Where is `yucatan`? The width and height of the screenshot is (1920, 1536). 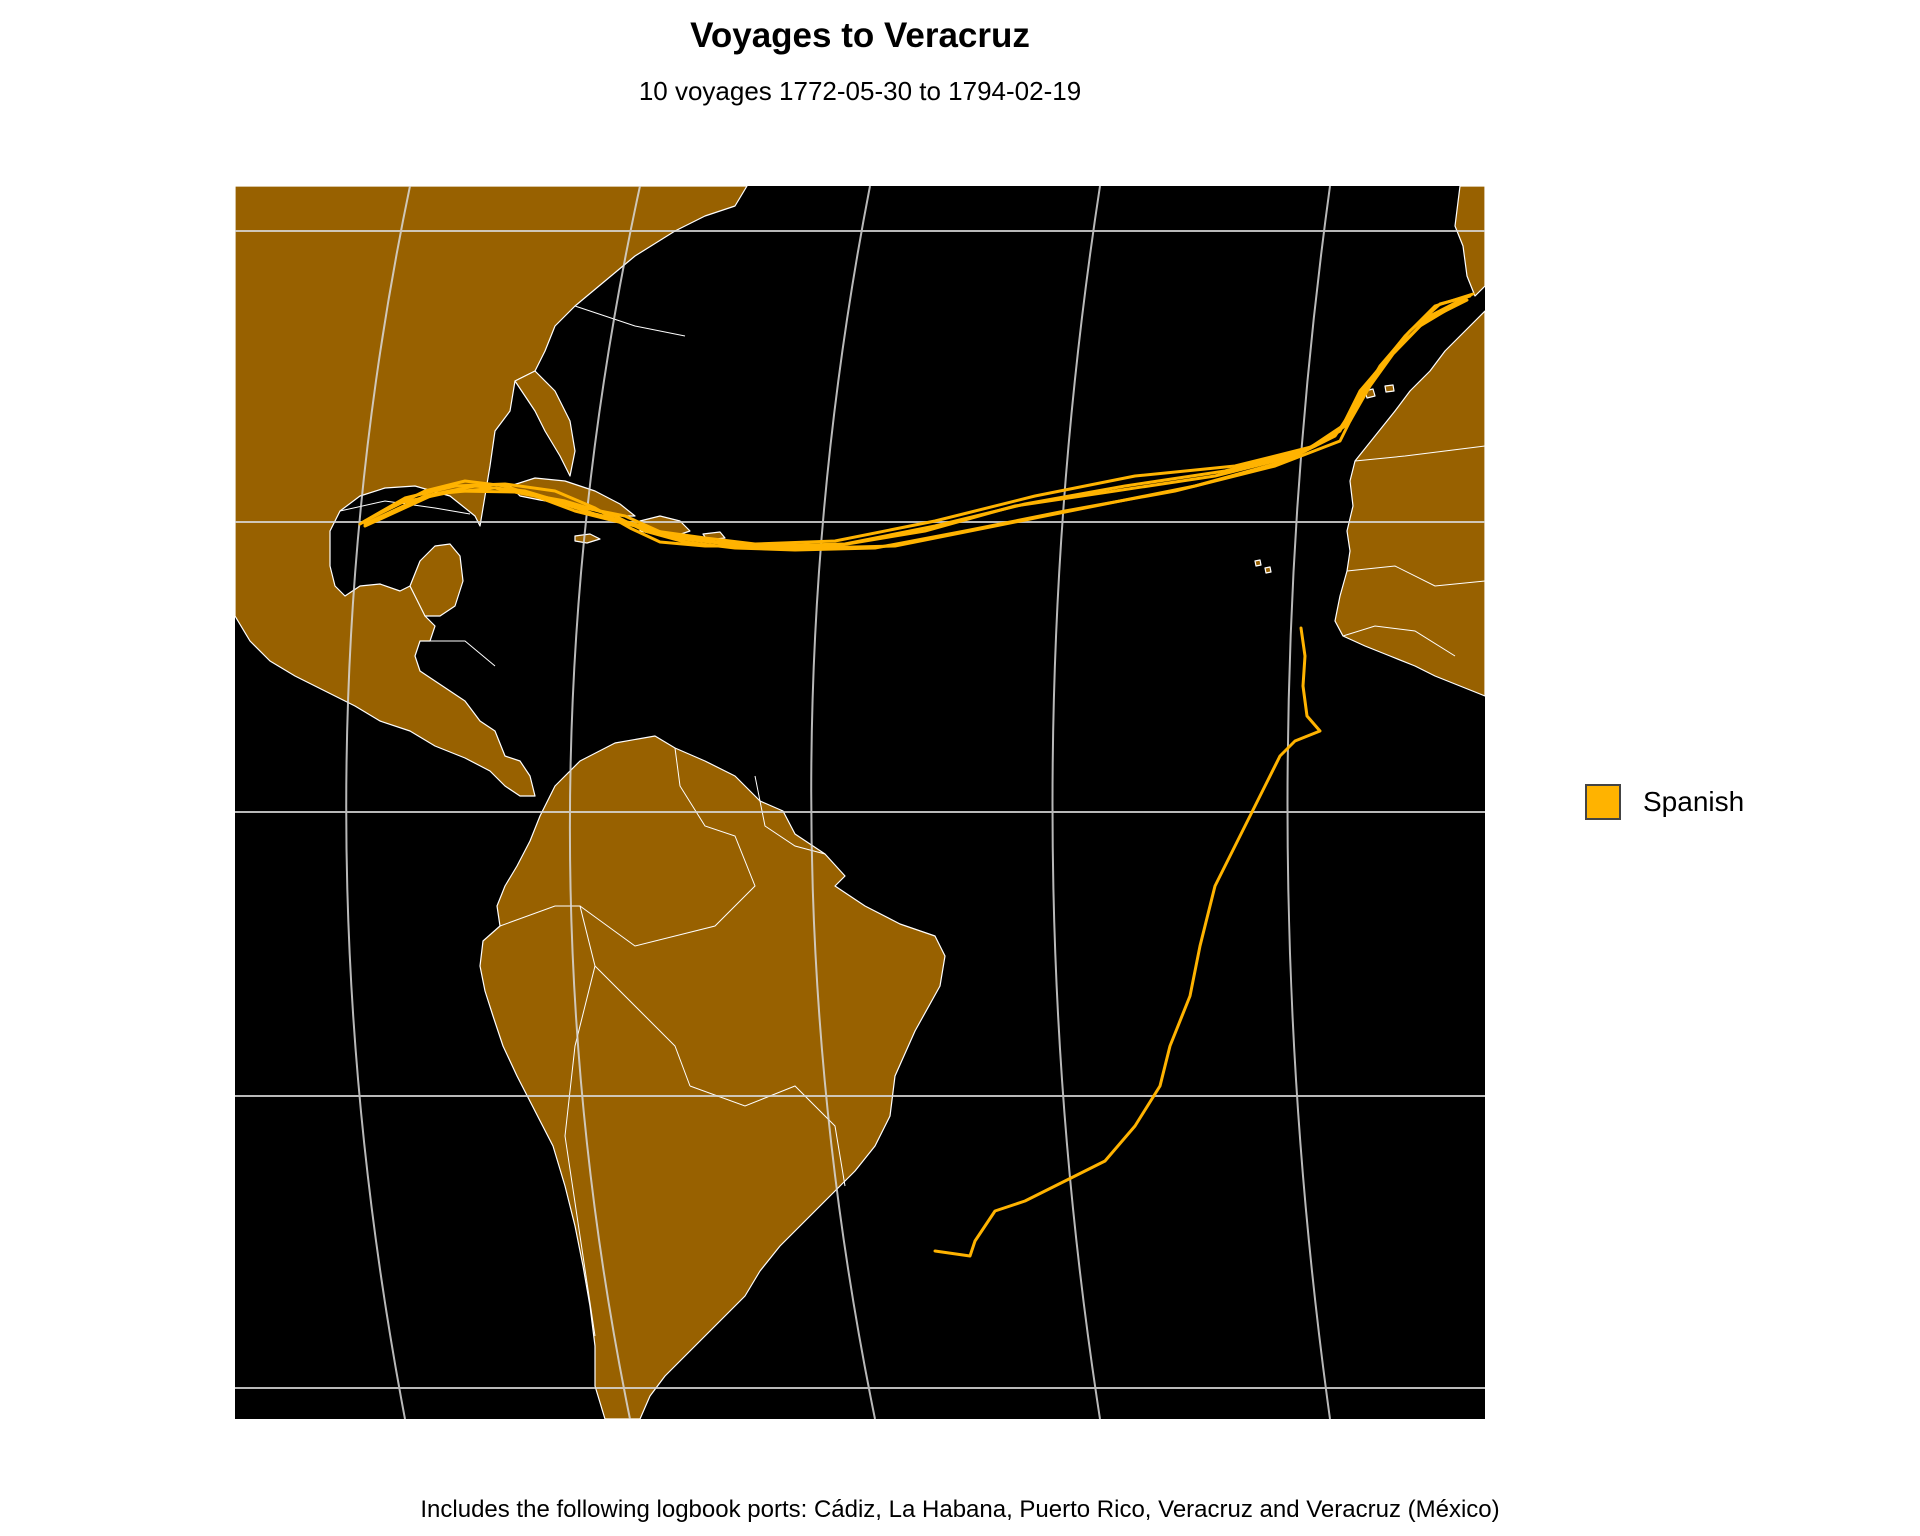 yucatan is located at coordinates (436, 580).